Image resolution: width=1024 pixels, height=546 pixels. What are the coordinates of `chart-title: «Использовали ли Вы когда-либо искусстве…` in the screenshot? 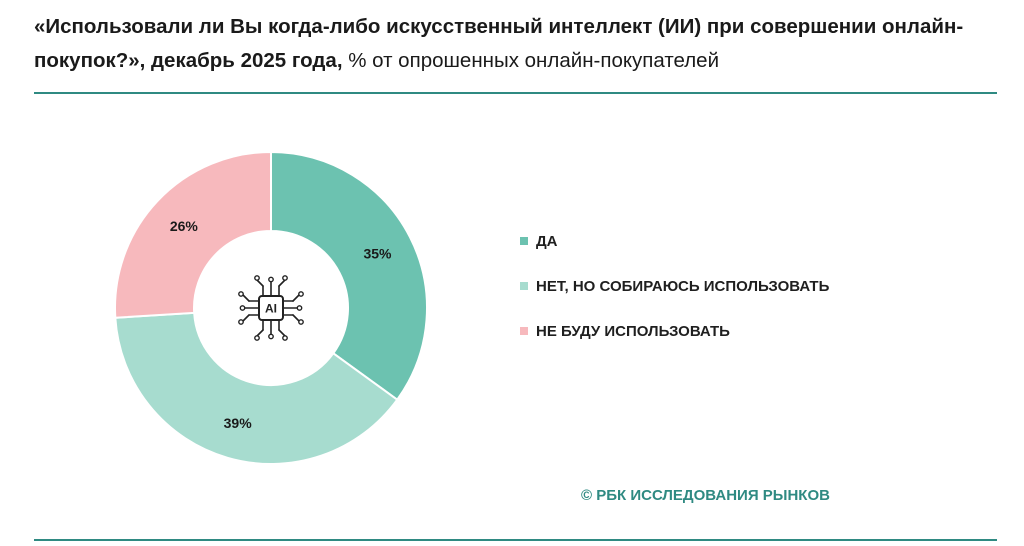 It's located at (519, 44).